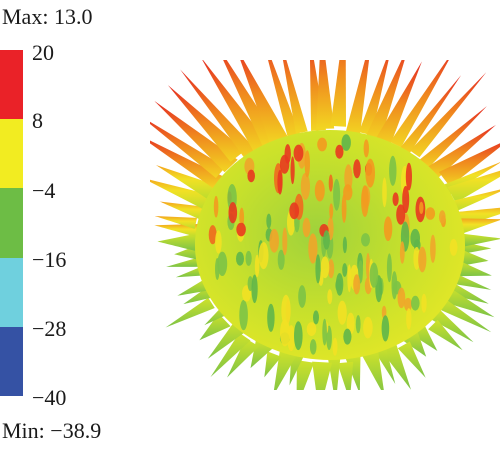 This screenshot has width=501, height=450. Describe the element at coordinates (44, 190) in the screenshot. I see `colorbar-tick-m4: −4` at that location.